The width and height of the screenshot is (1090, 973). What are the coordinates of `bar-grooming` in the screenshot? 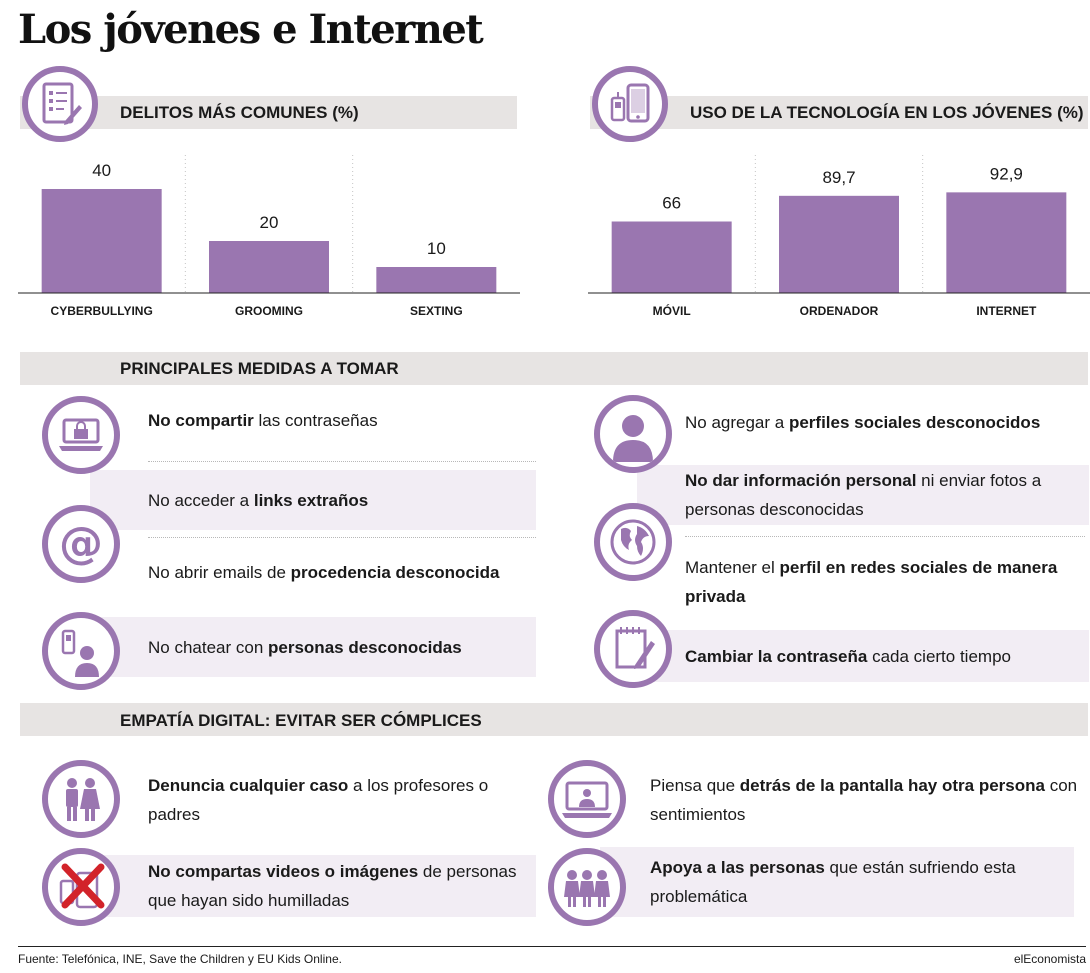 It's located at (269, 267).